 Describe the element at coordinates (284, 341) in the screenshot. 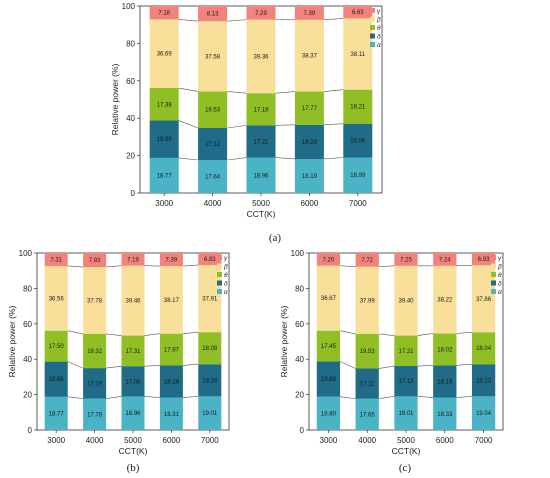

I see `y-axis-title: Relative power (%)` at that location.